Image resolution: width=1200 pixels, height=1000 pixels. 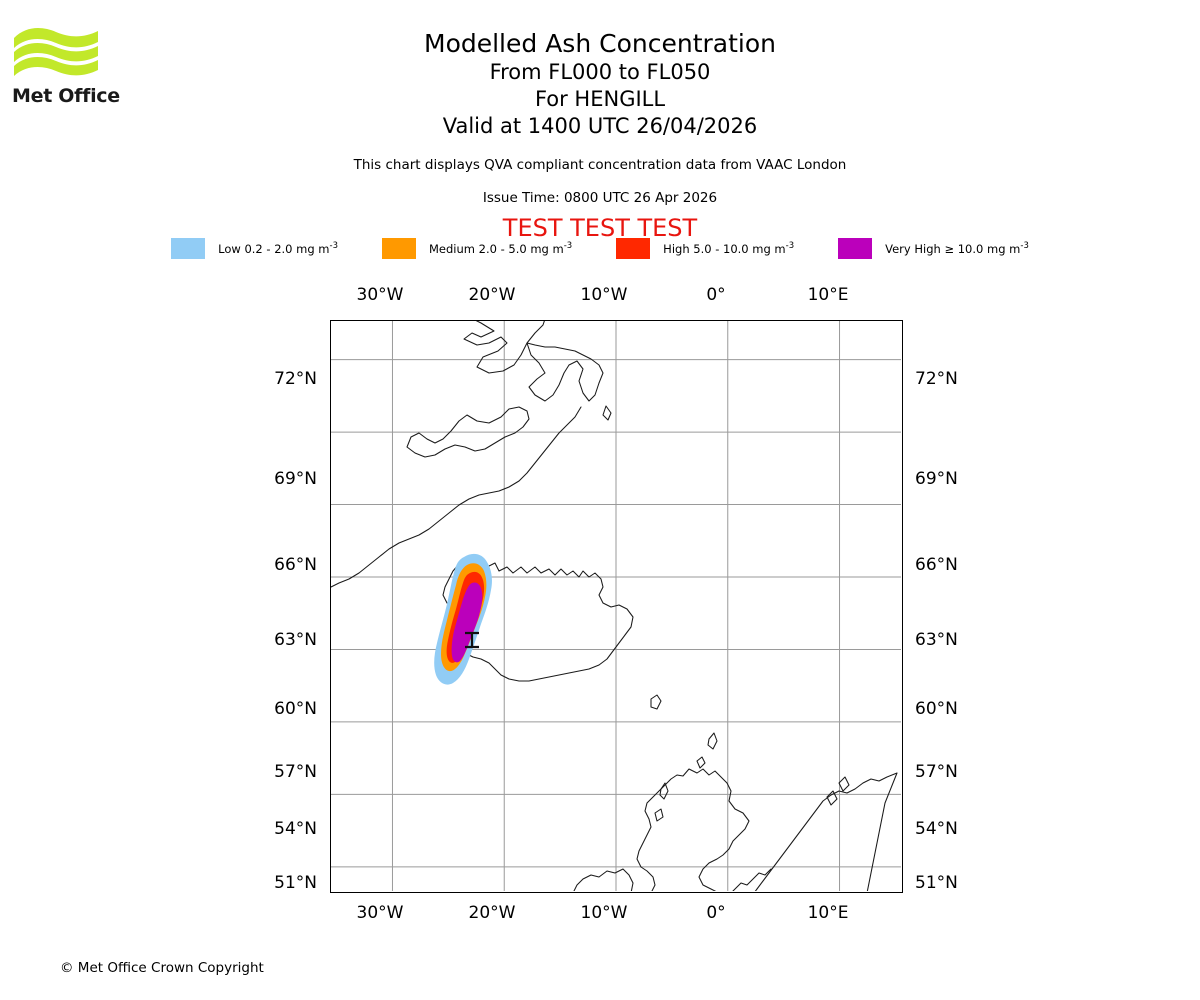 I want to click on legend-label-high: High 5.0 - 10.0 mg m-3, so click(x=729, y=248).